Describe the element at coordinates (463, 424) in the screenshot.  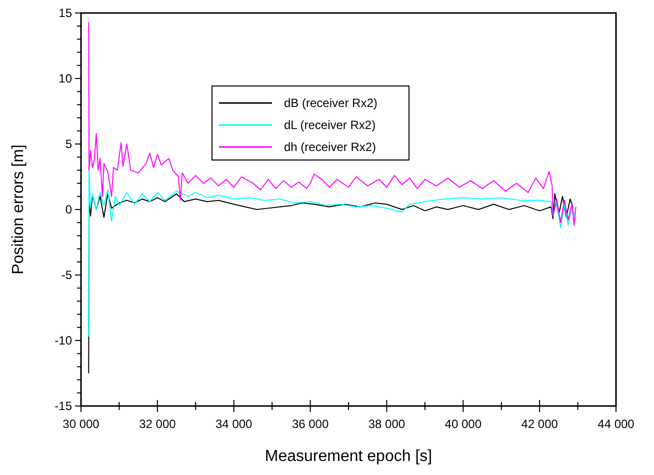
I see `x-tick-label: 40 000` at that location.